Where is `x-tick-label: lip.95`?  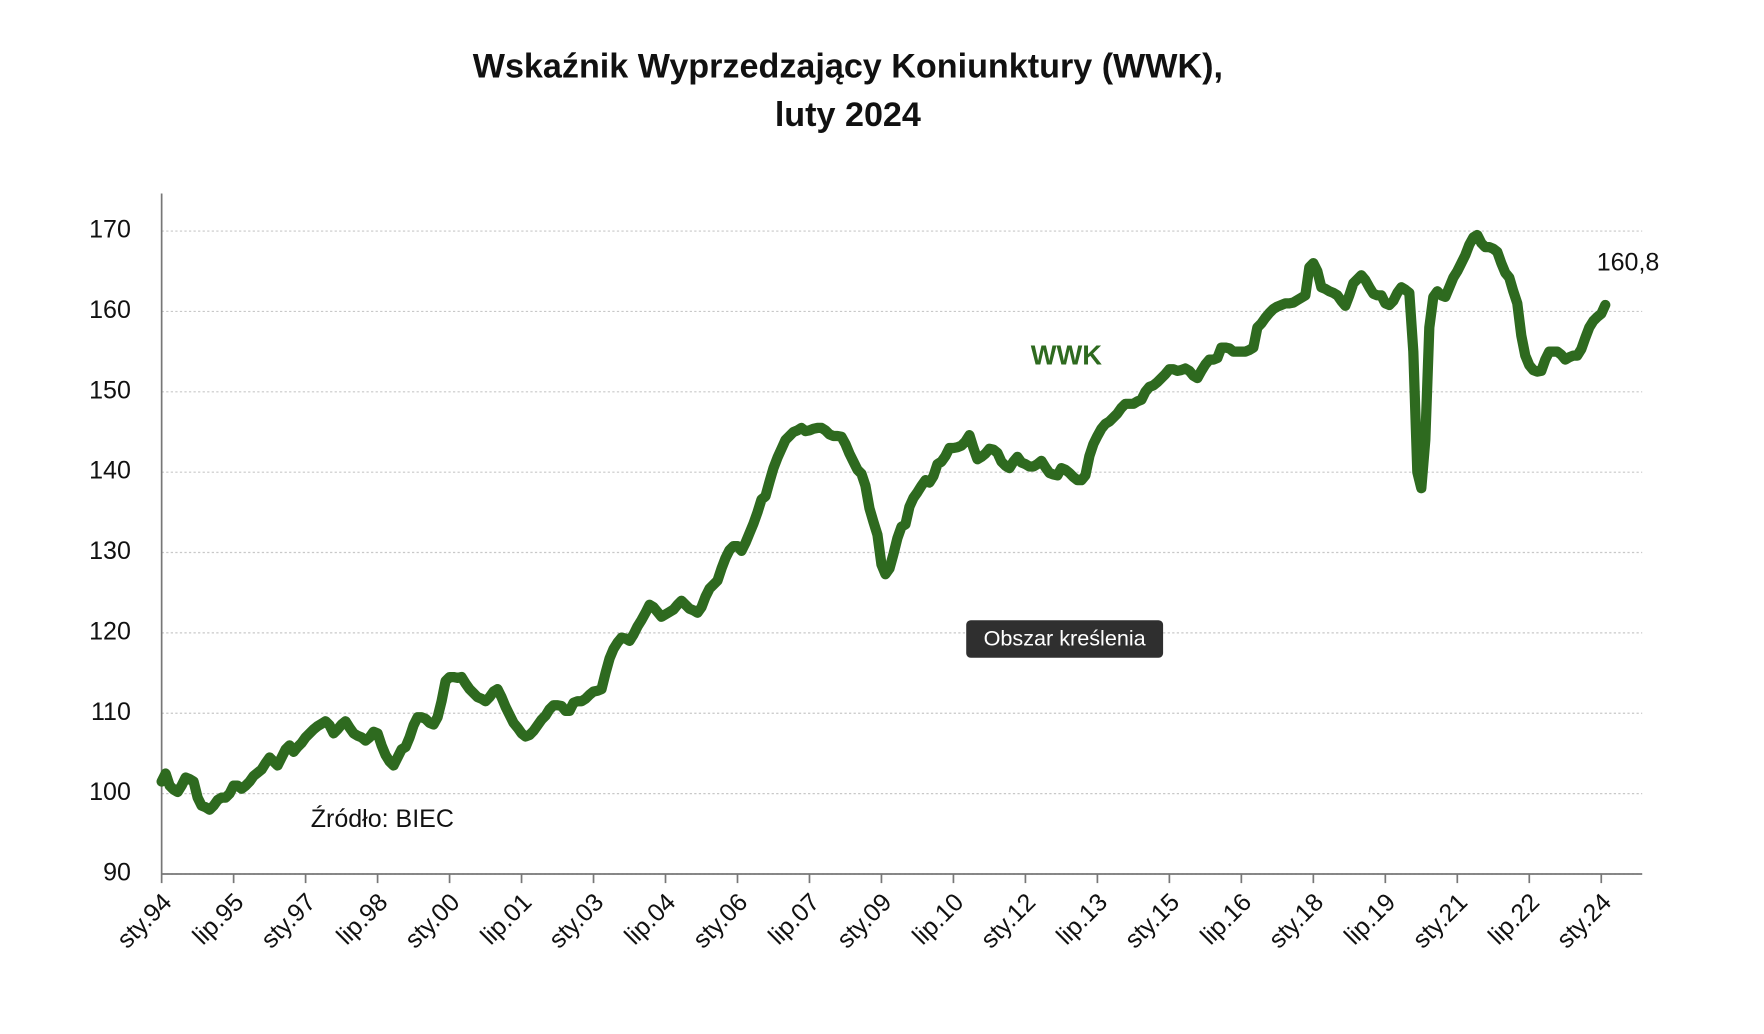 x-tick-label: lip.95 is located at coordinates (218, 919).